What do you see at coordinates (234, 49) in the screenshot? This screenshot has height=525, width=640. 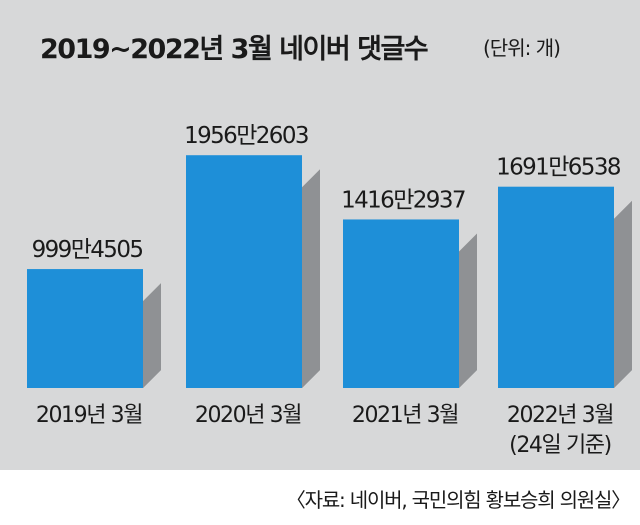 I see `chart-title: 2019~2022년 3월 네이버 댓글수` at bounding box center [234, 49].